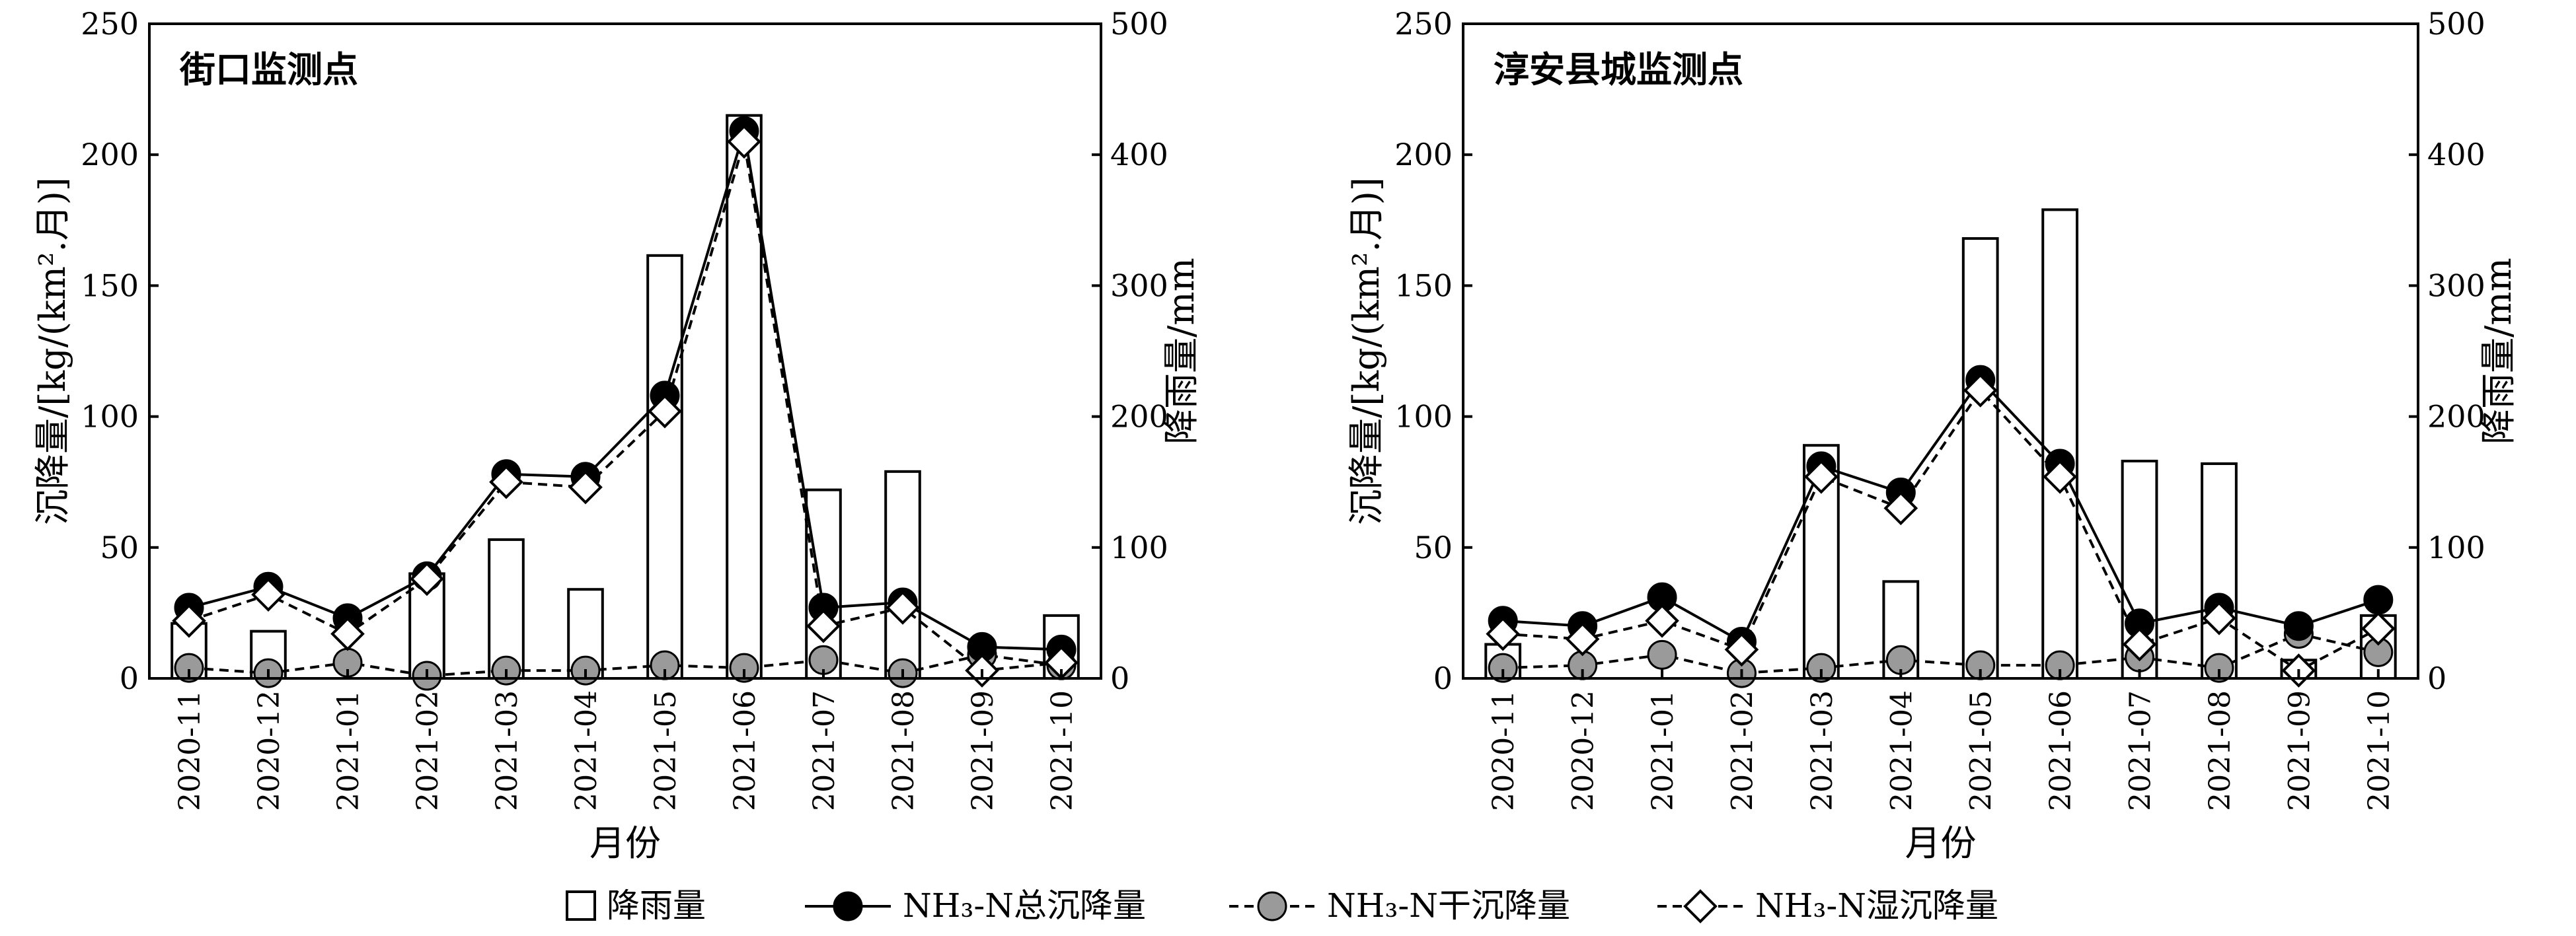  What do you see at coordinates (1024, 906) in the screenshot?
I see `legend-total-label: NH₃-N总沉降量` at bounding box center [1024, 906].